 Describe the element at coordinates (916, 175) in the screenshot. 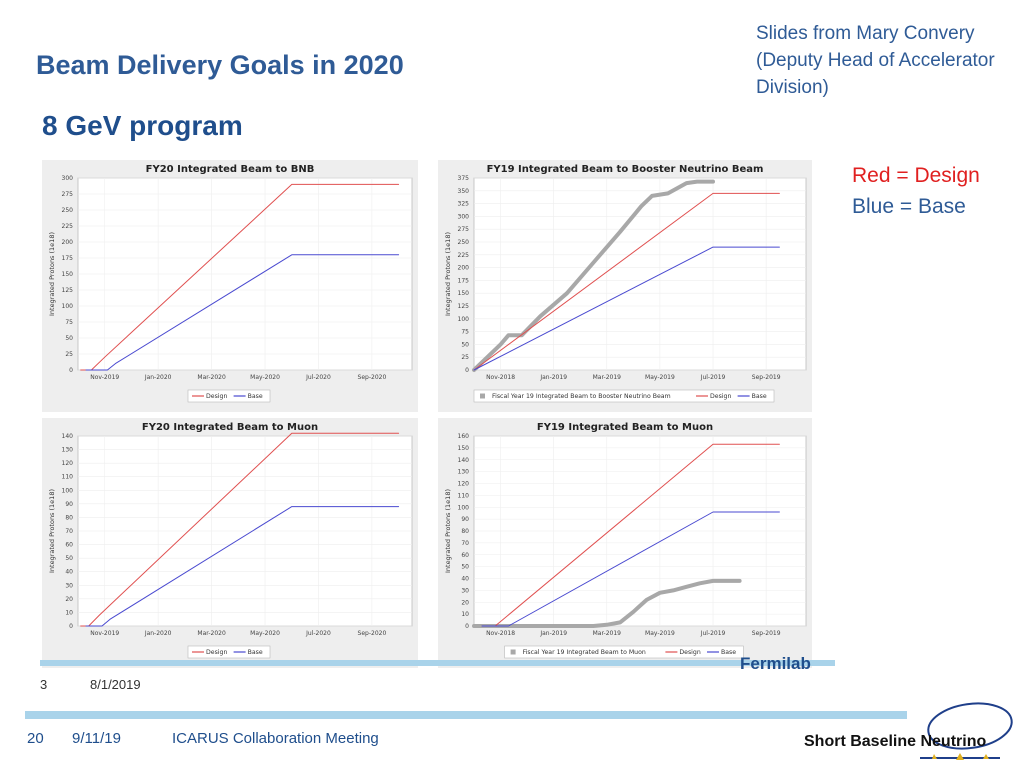

I see `legend-design-note: Red = Design` at that location.